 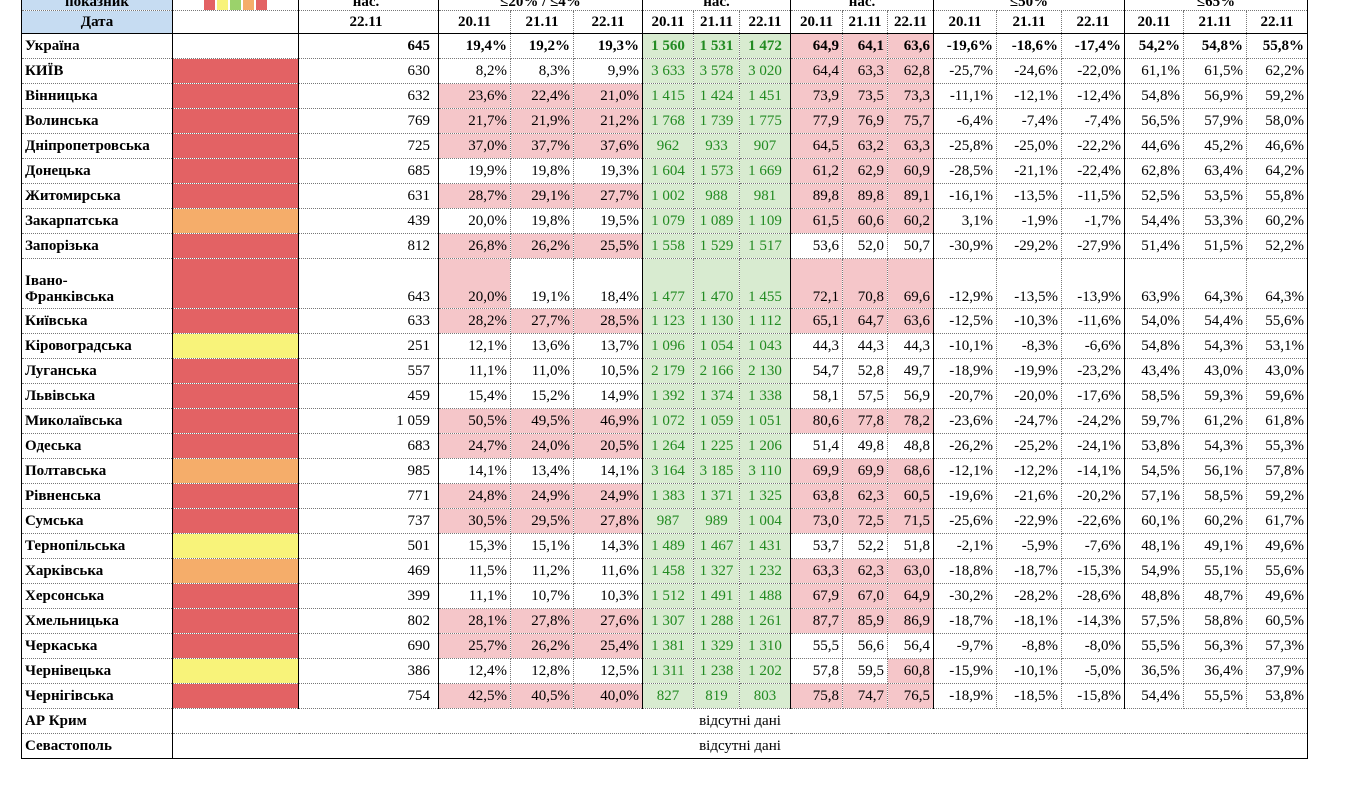 I want to click on region-name-text: Чернігівська, so click(x=69, y=696).